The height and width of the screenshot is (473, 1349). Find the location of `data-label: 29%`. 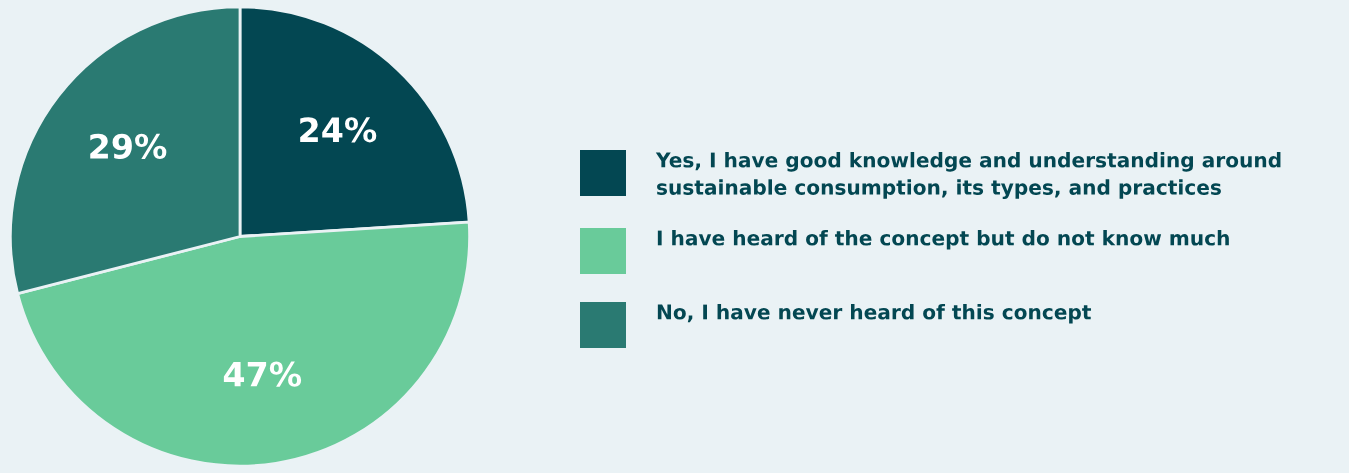

data-label: 29% is located at coordinates (128, 146).